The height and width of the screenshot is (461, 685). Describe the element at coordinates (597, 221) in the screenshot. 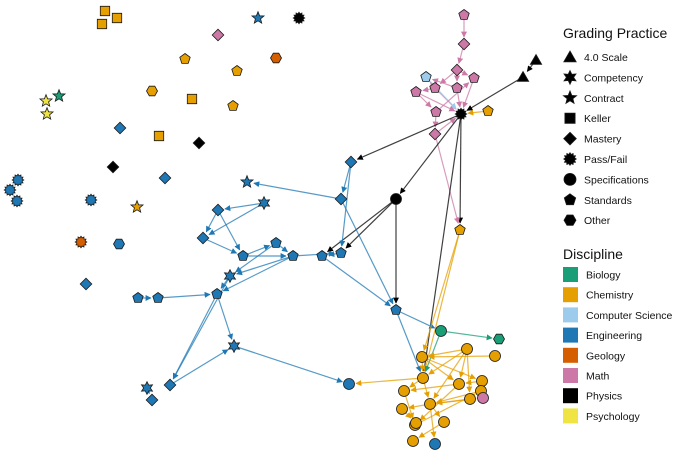

I see `legend-shape-label: Other` at that location.